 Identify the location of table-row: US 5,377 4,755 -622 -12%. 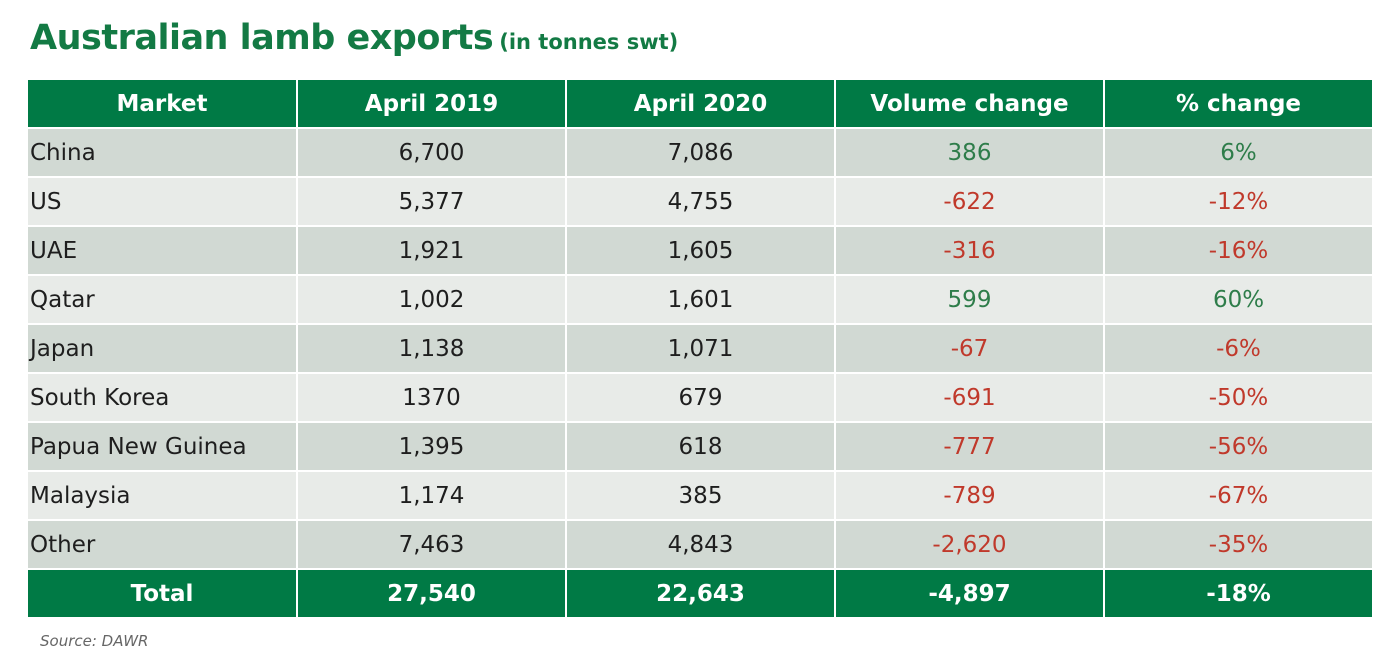
(700, 202).